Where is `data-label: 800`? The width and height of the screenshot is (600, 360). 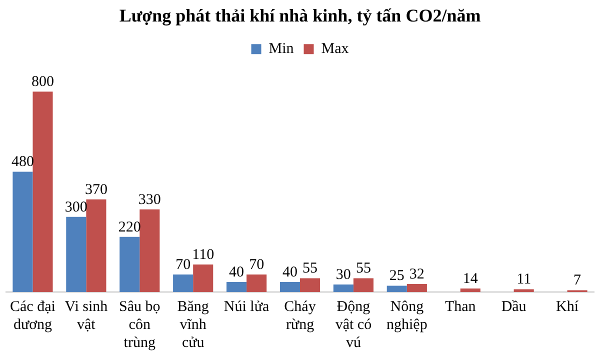 data-label: 800 is located at coordinates (43, 82).